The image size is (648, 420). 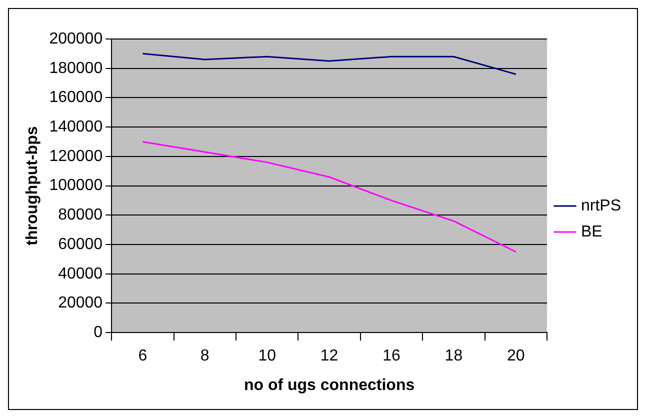 What do you see at coordinates (205, 356) in the screenshot?
I see `x-tick-label: 8` at bounding box center [205, 356].